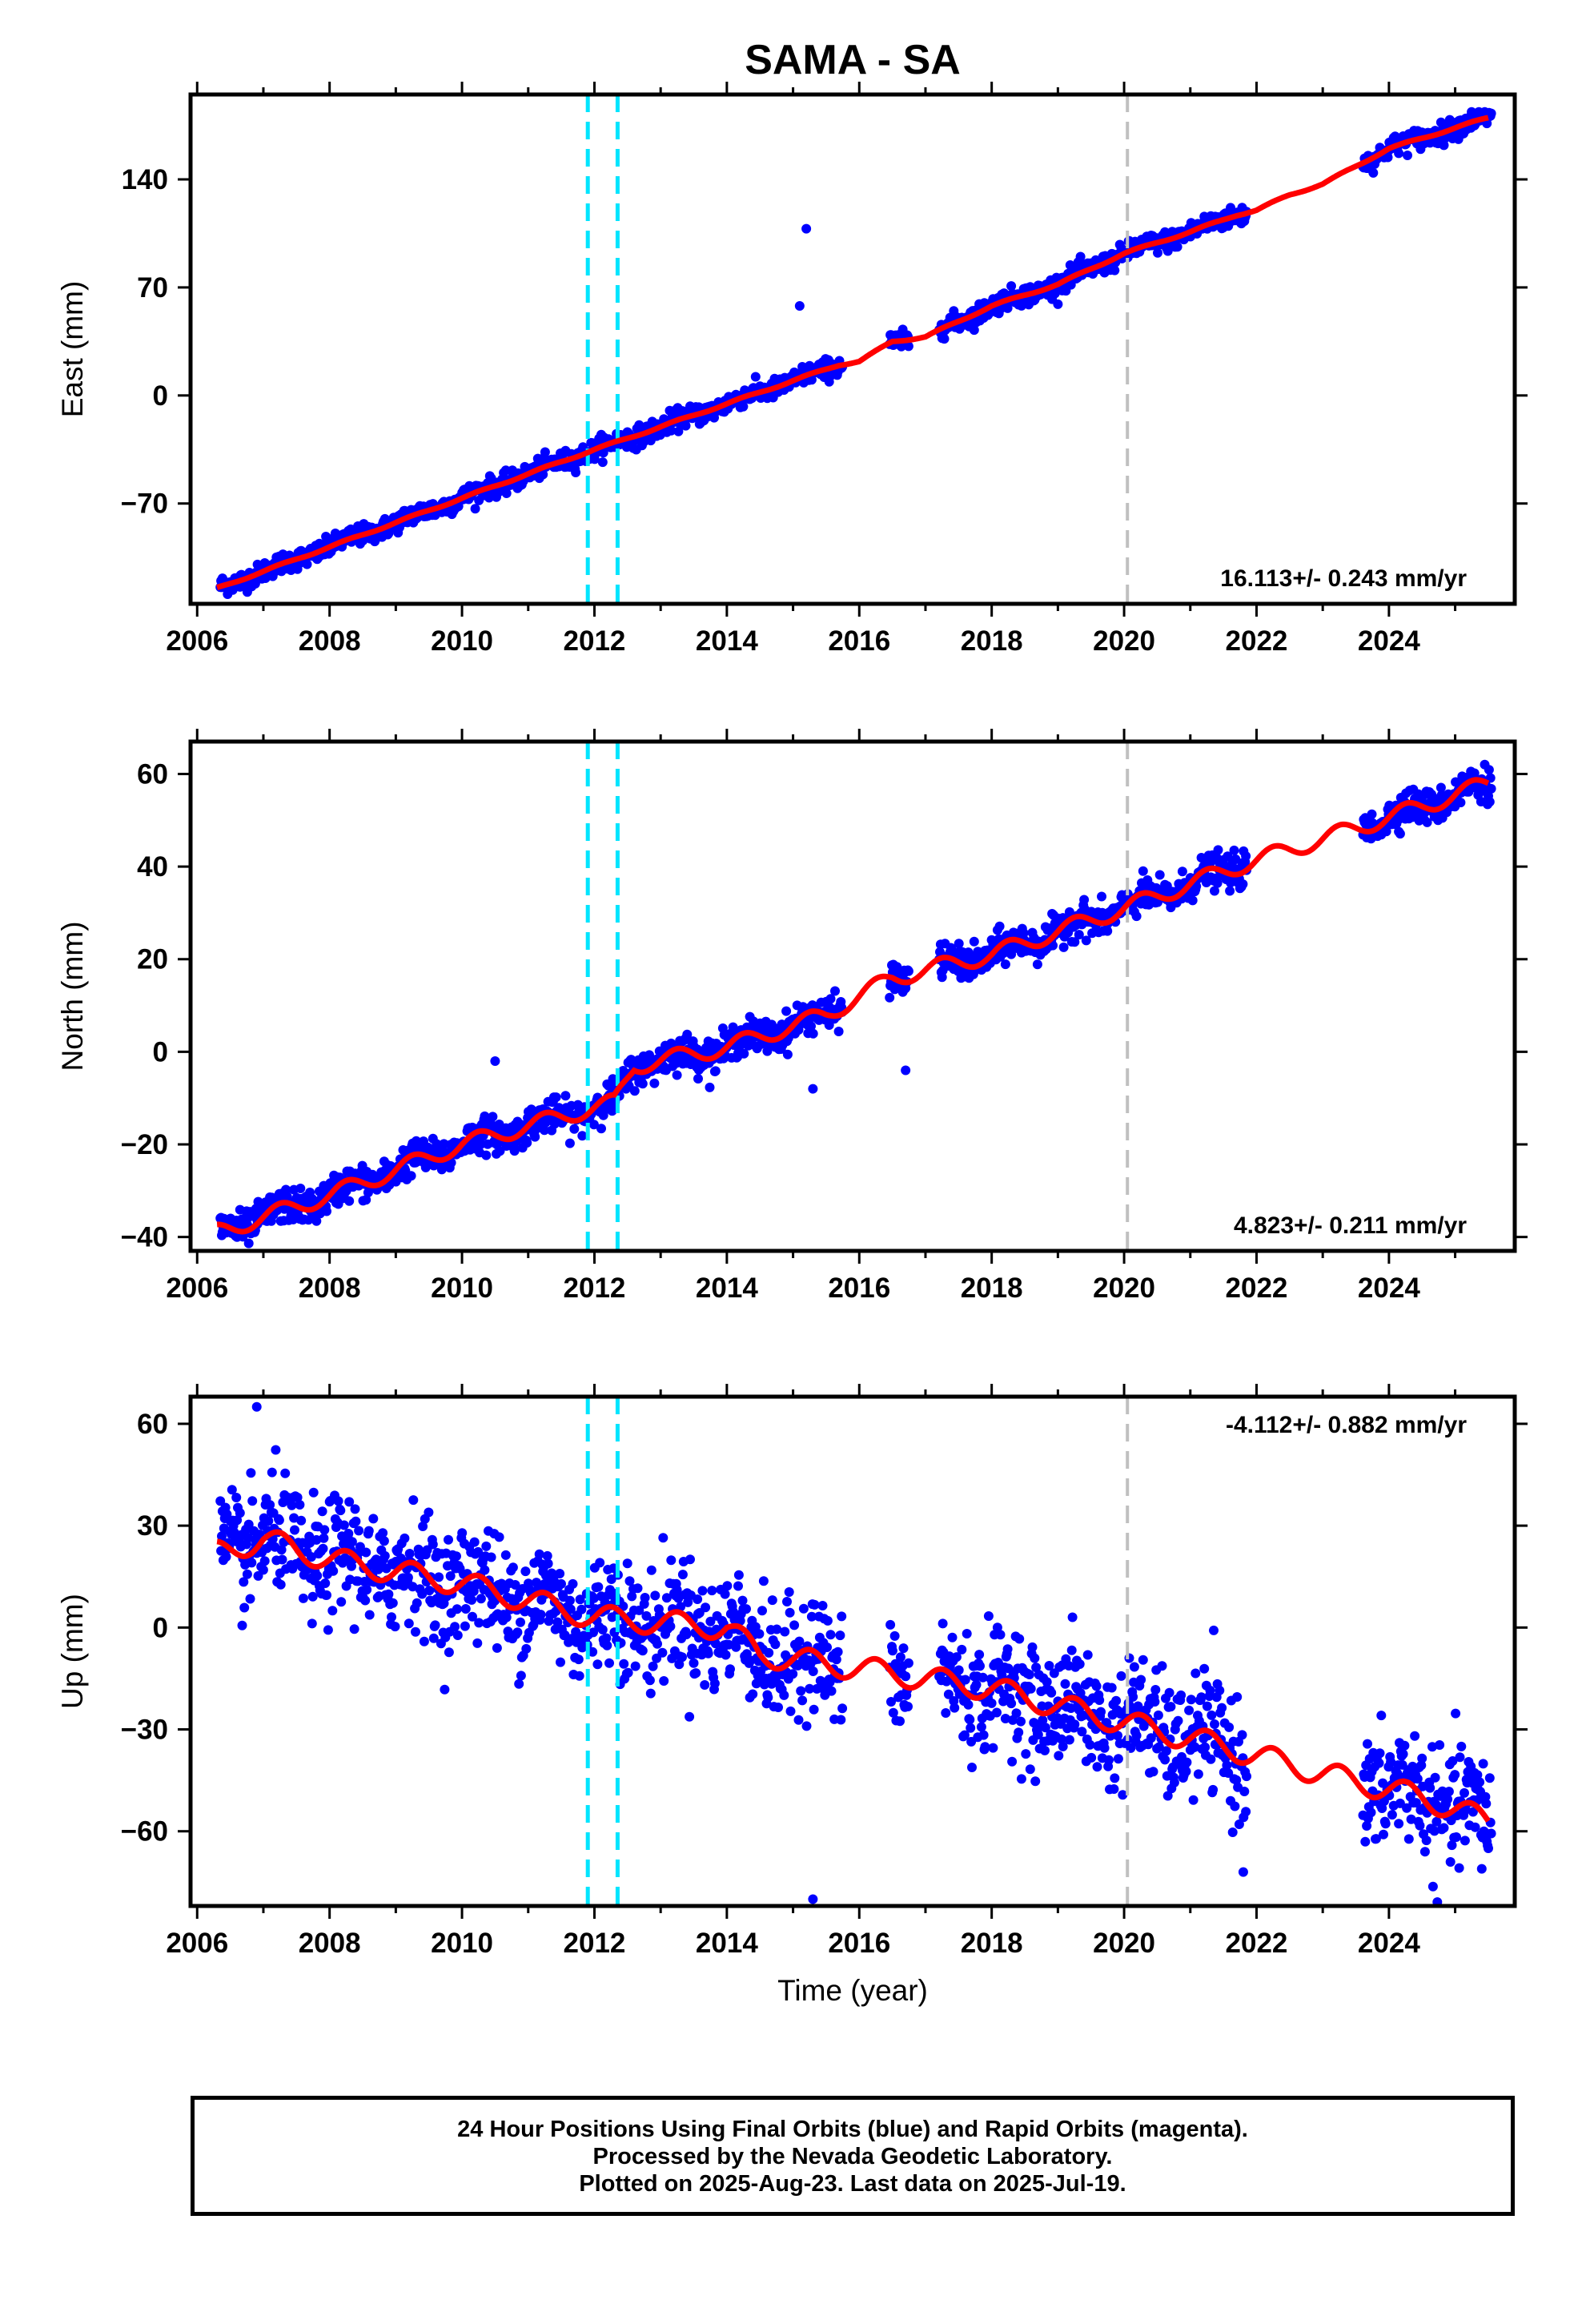 Image resolution: width=1582 pixels, height=2324 pixels. I want to click on x-tick-label: 2018, so click(992, 1943).